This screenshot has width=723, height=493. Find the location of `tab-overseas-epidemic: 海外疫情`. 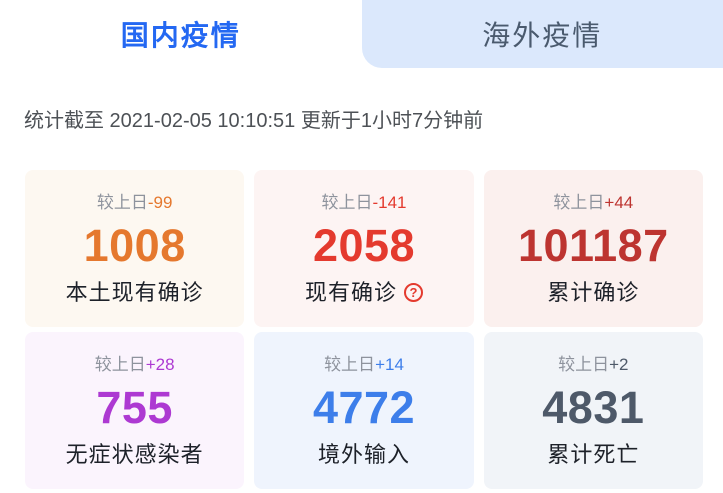

tab-overseas-epidemic: 海外疫情 is located at coordinates (542, 34).